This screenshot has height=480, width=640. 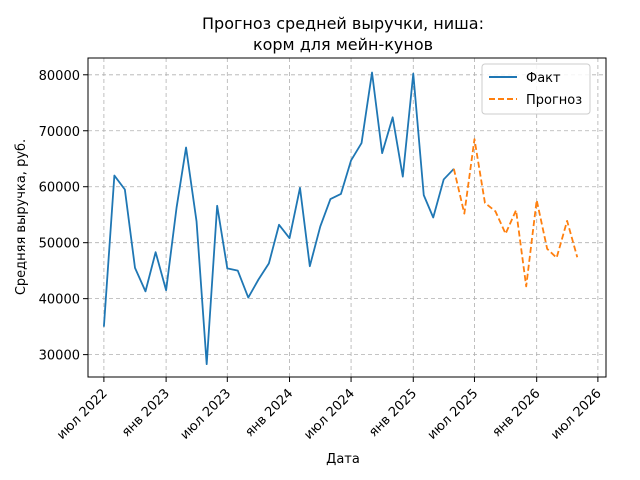 What do you see at coordinates (536, 89) in the screenshot?
I see `legend: Факт Прогноз` at bounding box center [536, 89].